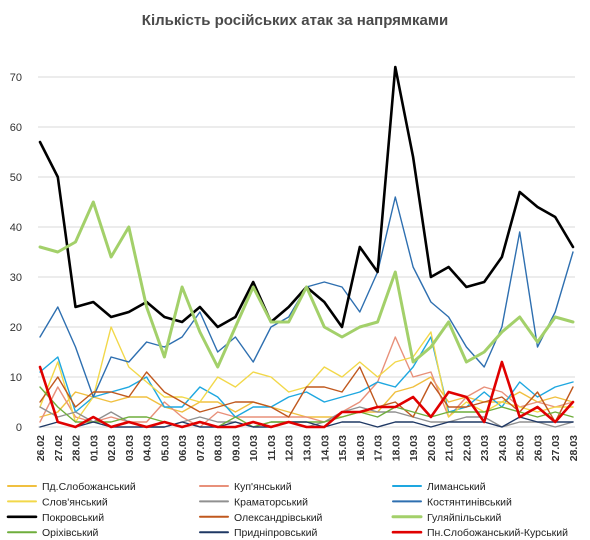  I want to click on legend-label: Пн.Слобожанський-Курський, so click(497, 533).